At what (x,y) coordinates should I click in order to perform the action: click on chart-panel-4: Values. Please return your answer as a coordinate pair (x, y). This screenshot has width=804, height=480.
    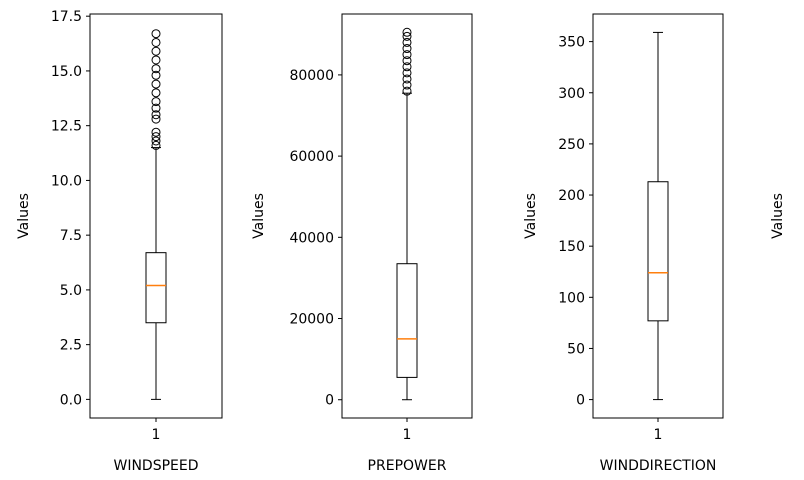
    Looking at the image, I should click on (778, 216).